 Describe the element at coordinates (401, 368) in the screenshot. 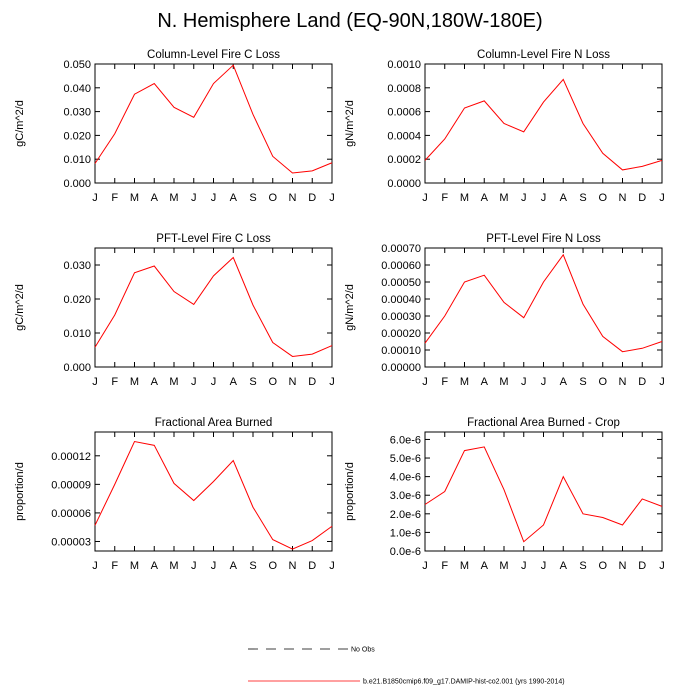

I see `y-tick-label: 0.00000` at that location.